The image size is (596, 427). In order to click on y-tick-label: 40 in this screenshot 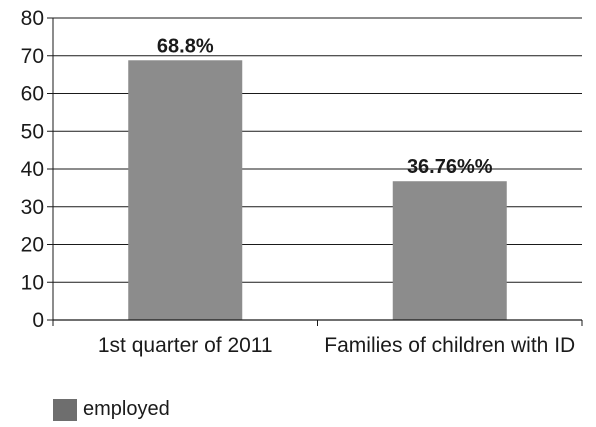, I will do `click(32, 169)`.